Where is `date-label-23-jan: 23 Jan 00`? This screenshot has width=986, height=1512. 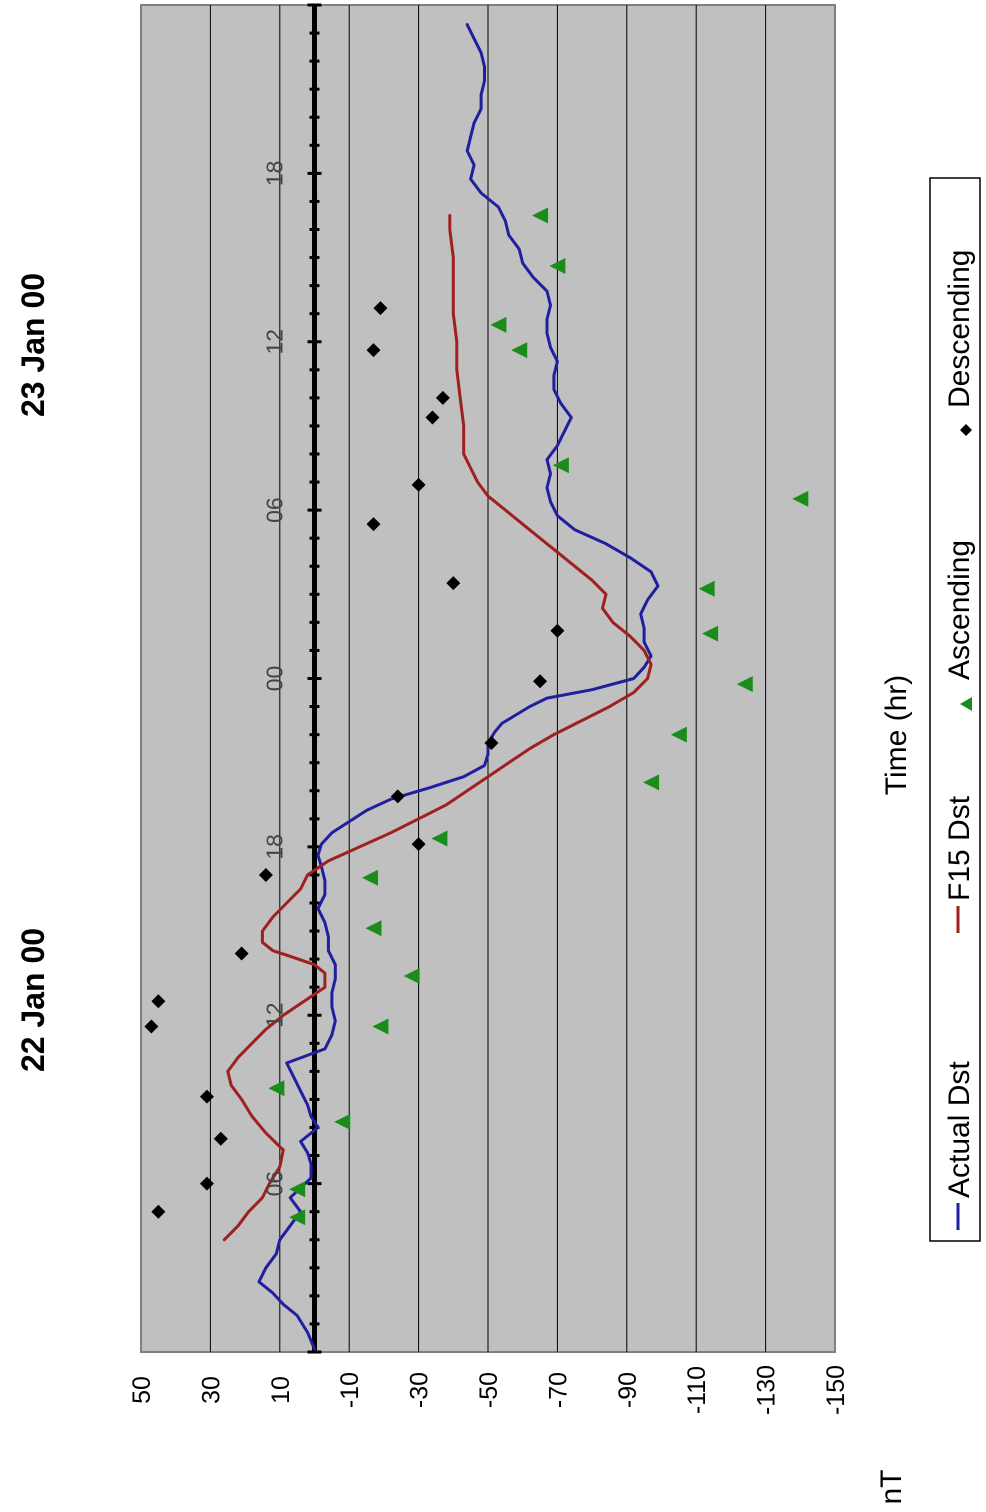 date-label-23-jan: 23 Jan 00 is located at coordinates (33, 345).